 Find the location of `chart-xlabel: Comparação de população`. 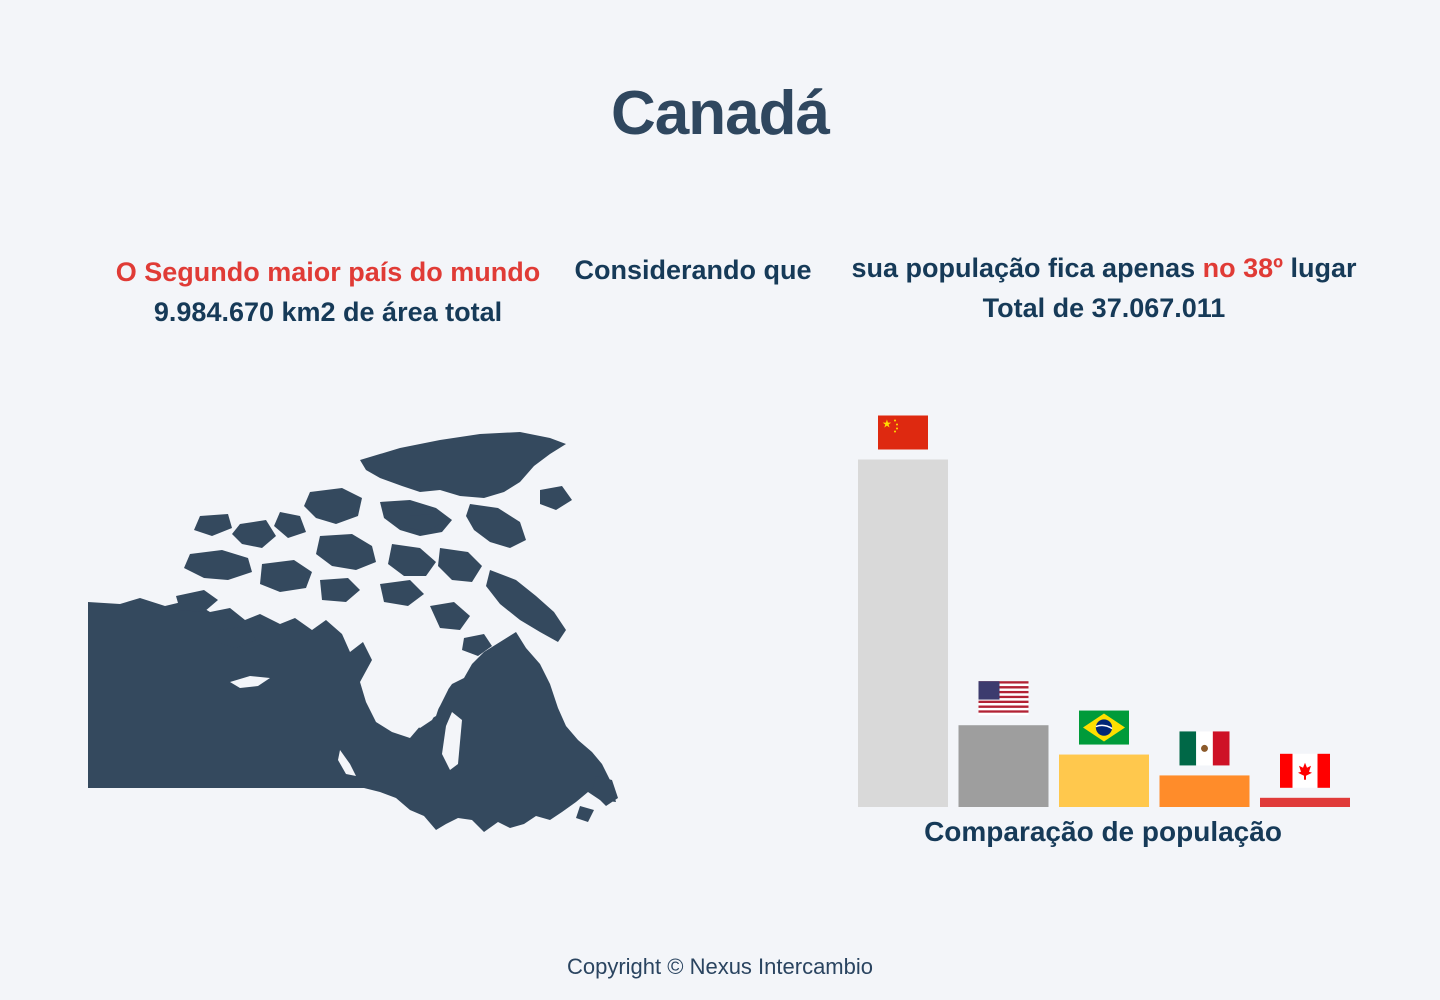

chart-xlabel: Comparação de população is located at coordinates (1103, 831).